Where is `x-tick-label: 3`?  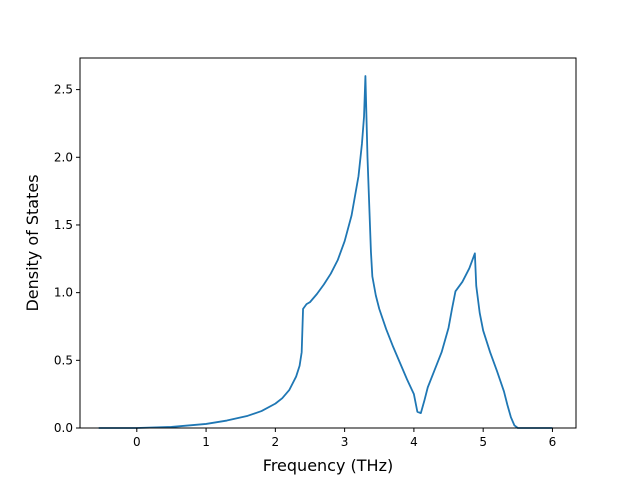
x-tick-label: 3 is located at coordinates (345, 442).